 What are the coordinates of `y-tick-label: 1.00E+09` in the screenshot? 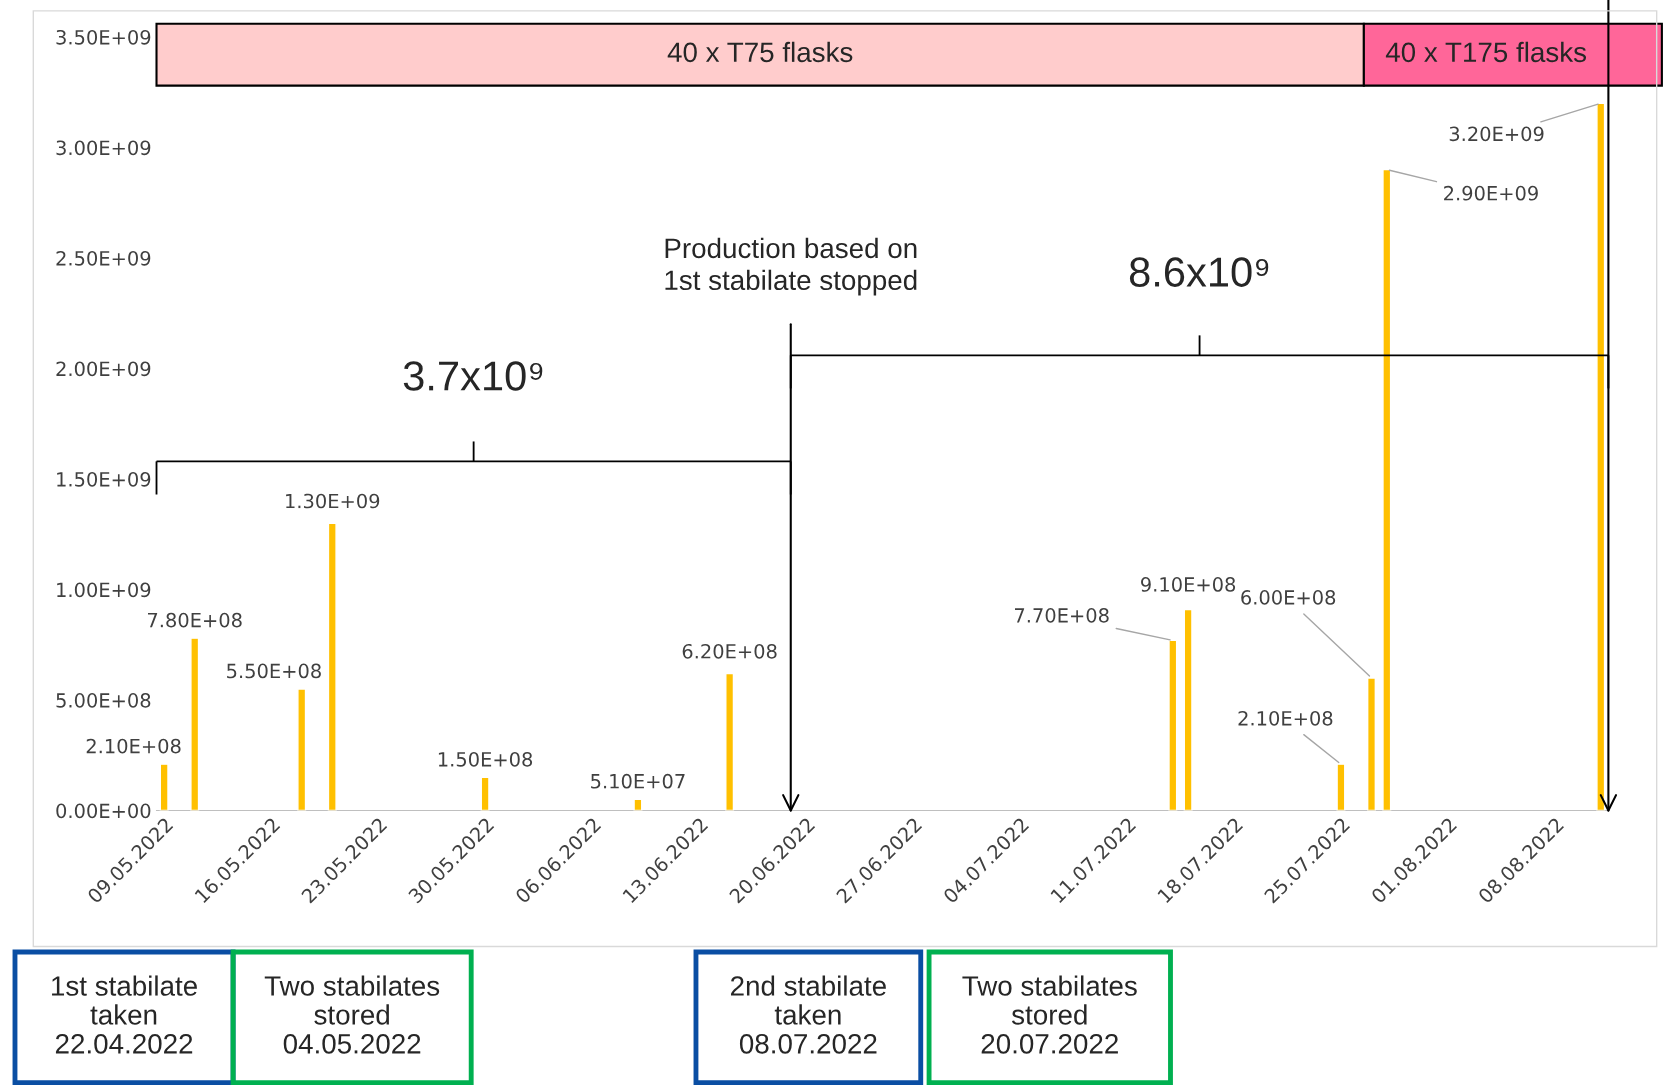 It's located at (104, 590).